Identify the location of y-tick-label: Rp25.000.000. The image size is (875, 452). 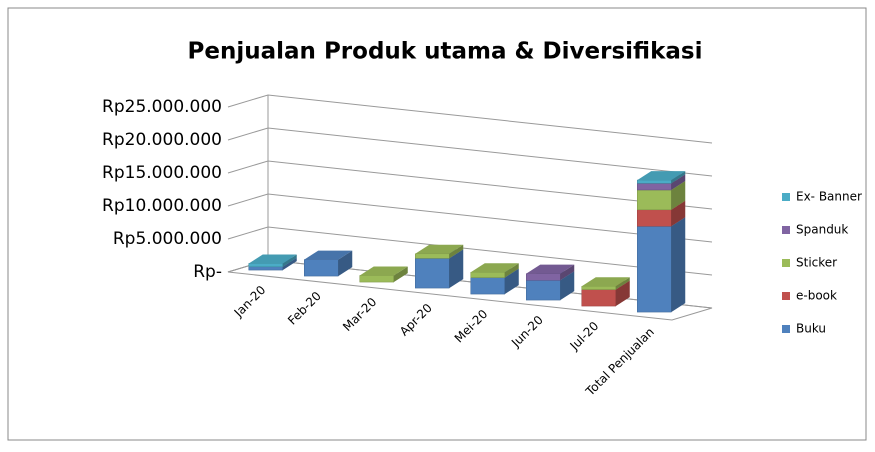
(162, 107).